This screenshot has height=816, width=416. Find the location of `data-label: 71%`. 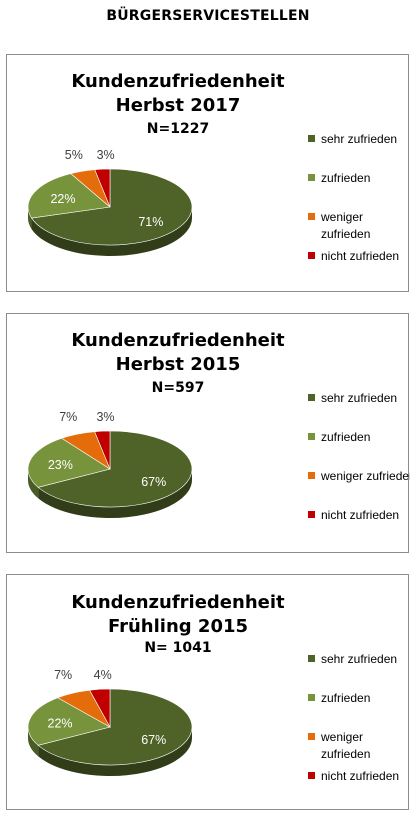

data-label: 71% is located at coordinates (150, 222).